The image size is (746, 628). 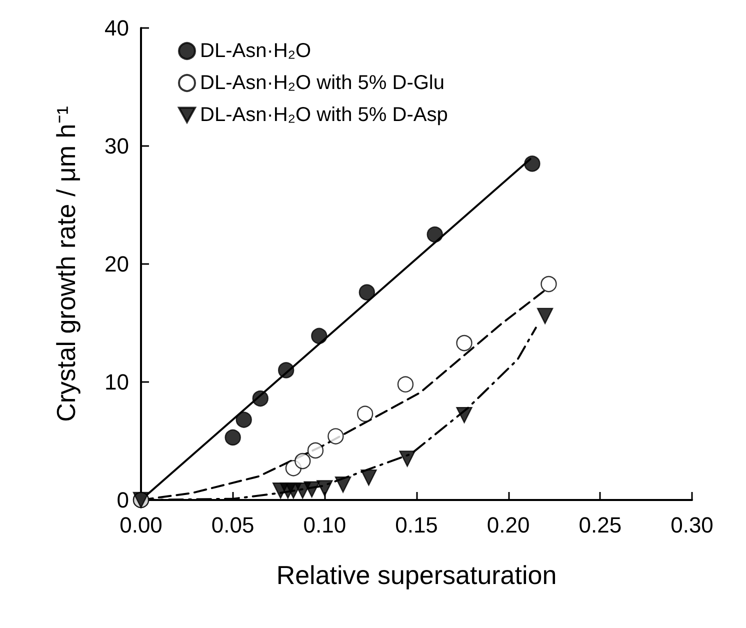 I want to click on legend-label: DL-Asn·H₂O, so click(x=256, y=51).